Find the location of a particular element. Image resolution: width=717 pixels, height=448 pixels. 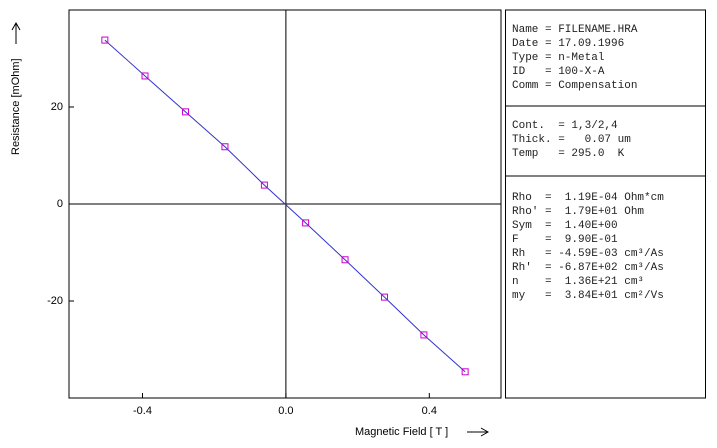

x-tick-label: 0.4 is located at coordinates (429, 411).